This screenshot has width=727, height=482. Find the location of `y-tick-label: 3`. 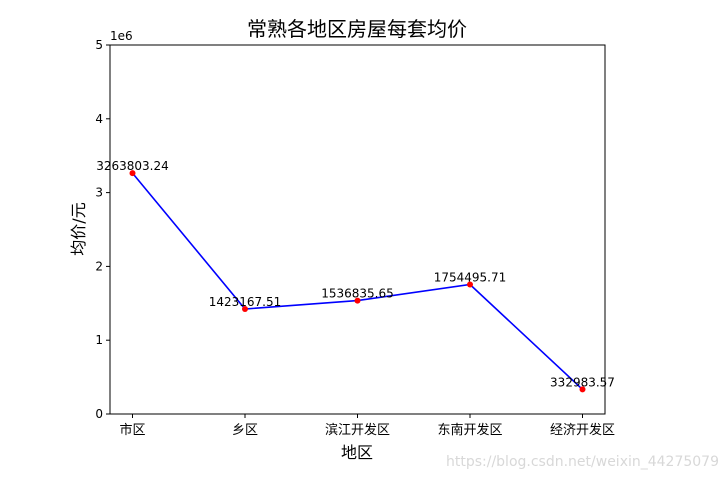

y-tick-label: 3 is located at coordinates (99, 193).